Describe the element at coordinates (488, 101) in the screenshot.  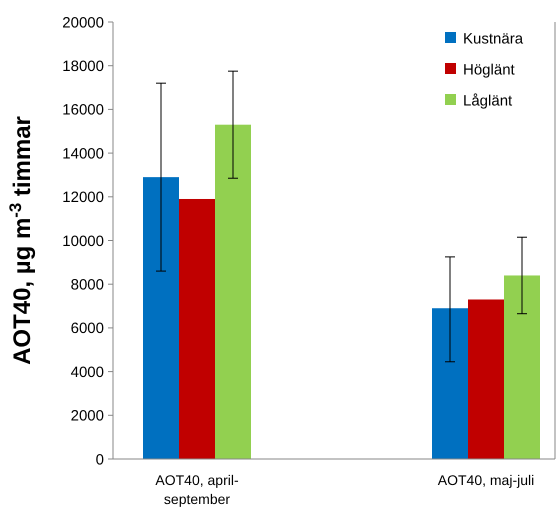
I see `legend-label: Låglänt` at that location.